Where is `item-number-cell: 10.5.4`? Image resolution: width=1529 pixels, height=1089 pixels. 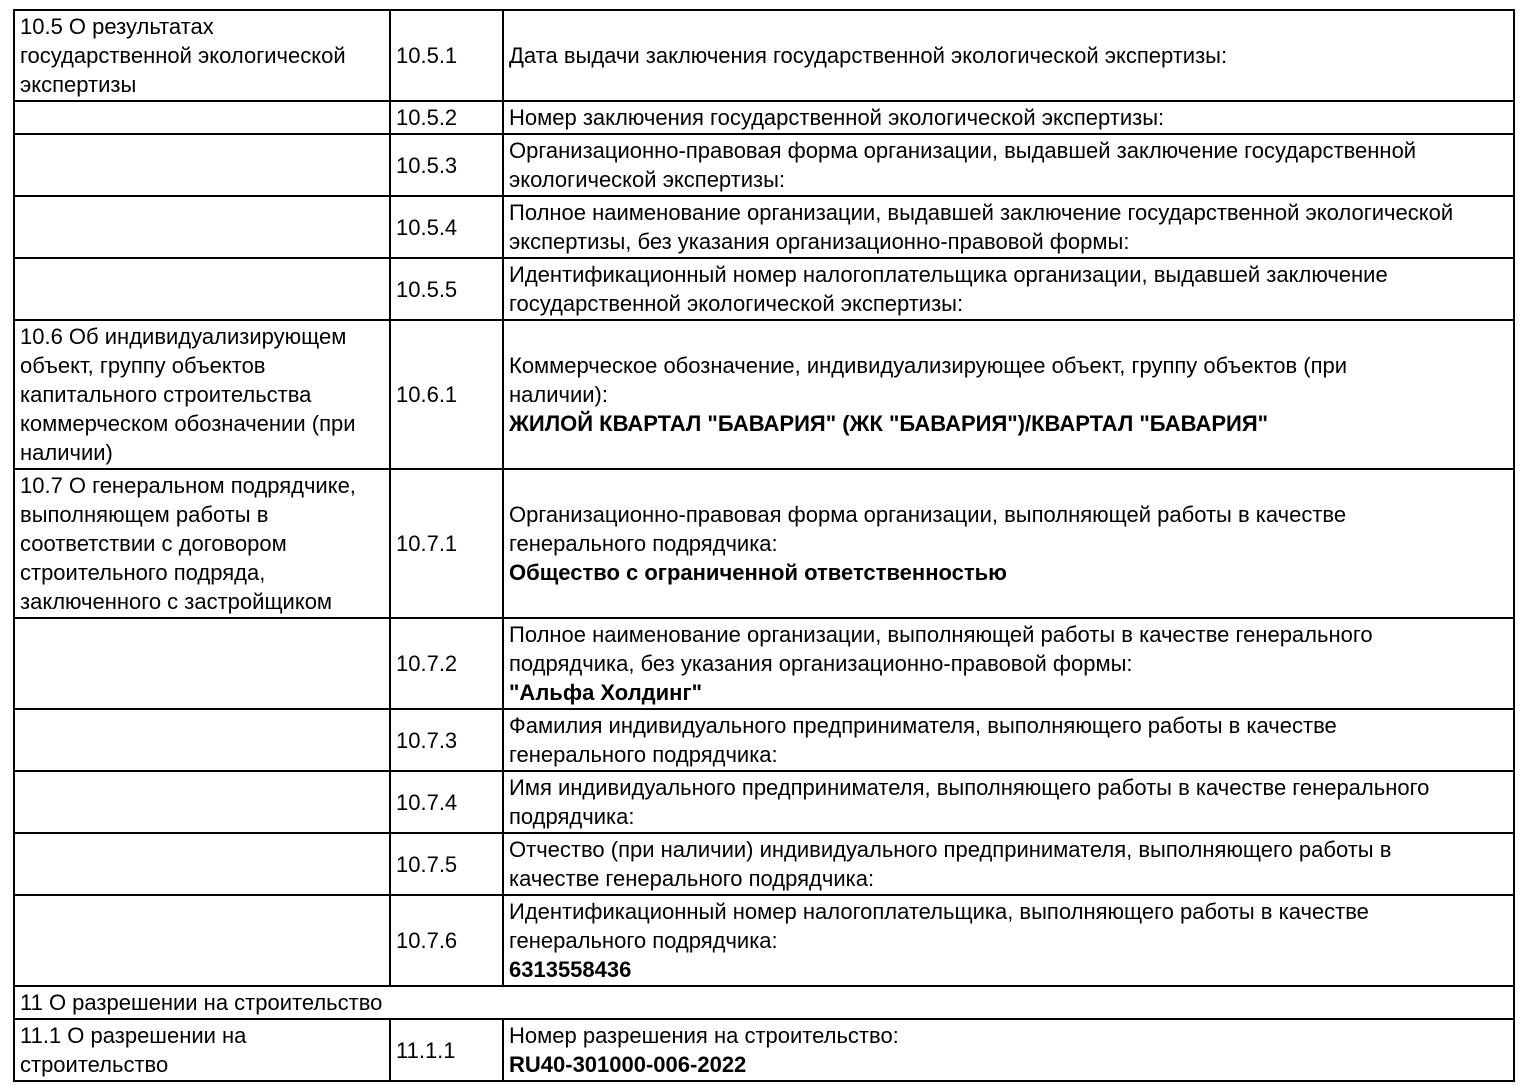
item-number-cell: 10.5.4 is located at coordinates (446, 227).